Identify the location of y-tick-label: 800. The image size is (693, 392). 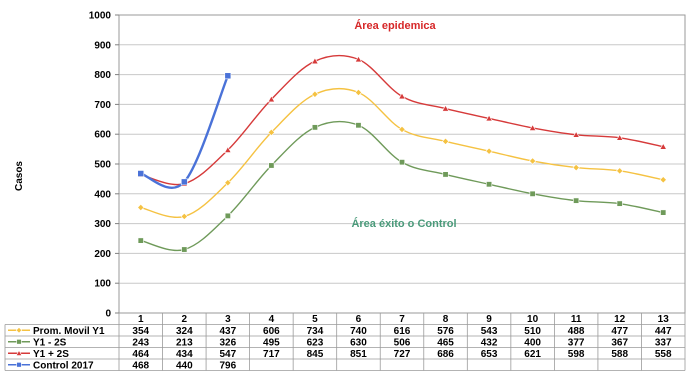
(102, 75).